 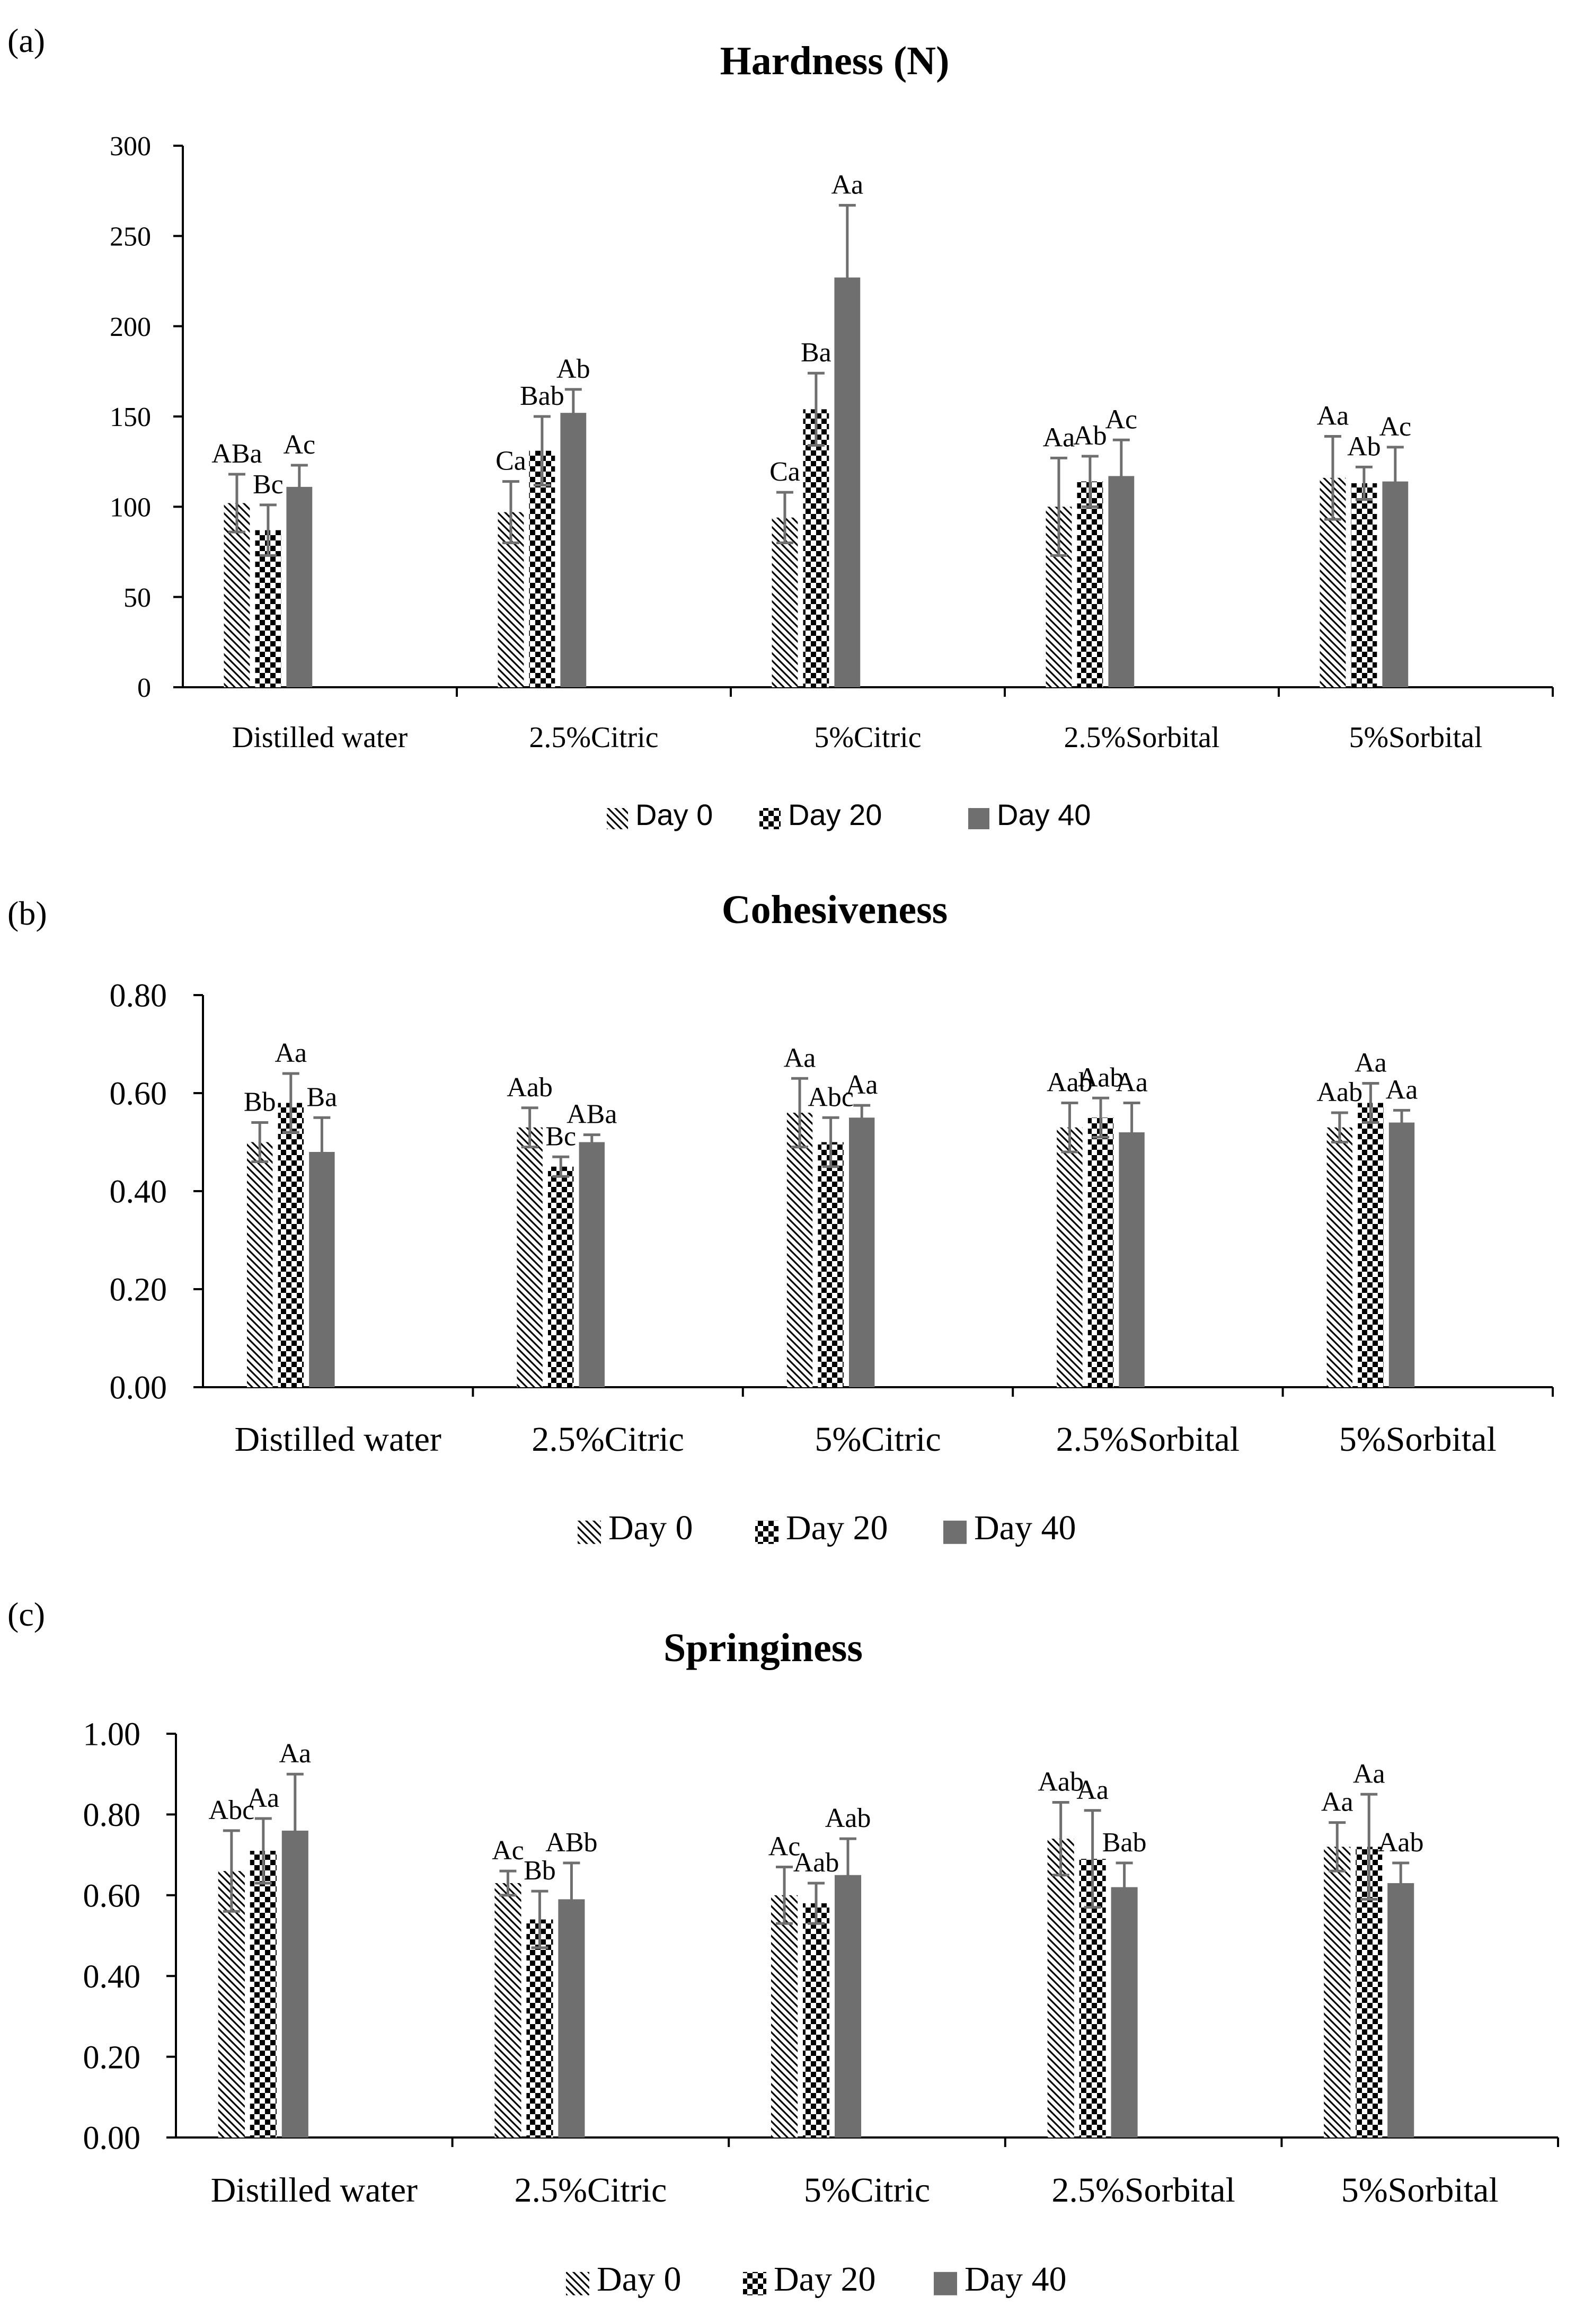 What do you see at coordinates (130, 508) in the screenshot?
I see `y-tick-label: 100` at bounding box center [130, 508].